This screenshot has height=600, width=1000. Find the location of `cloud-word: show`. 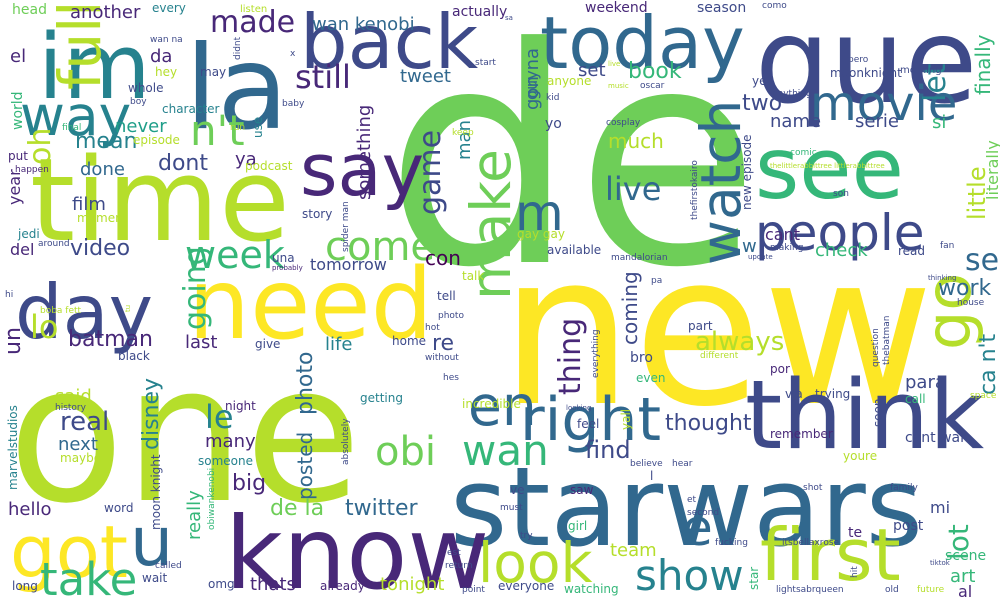

cloud-word: show is located at coordinates (689, 575).